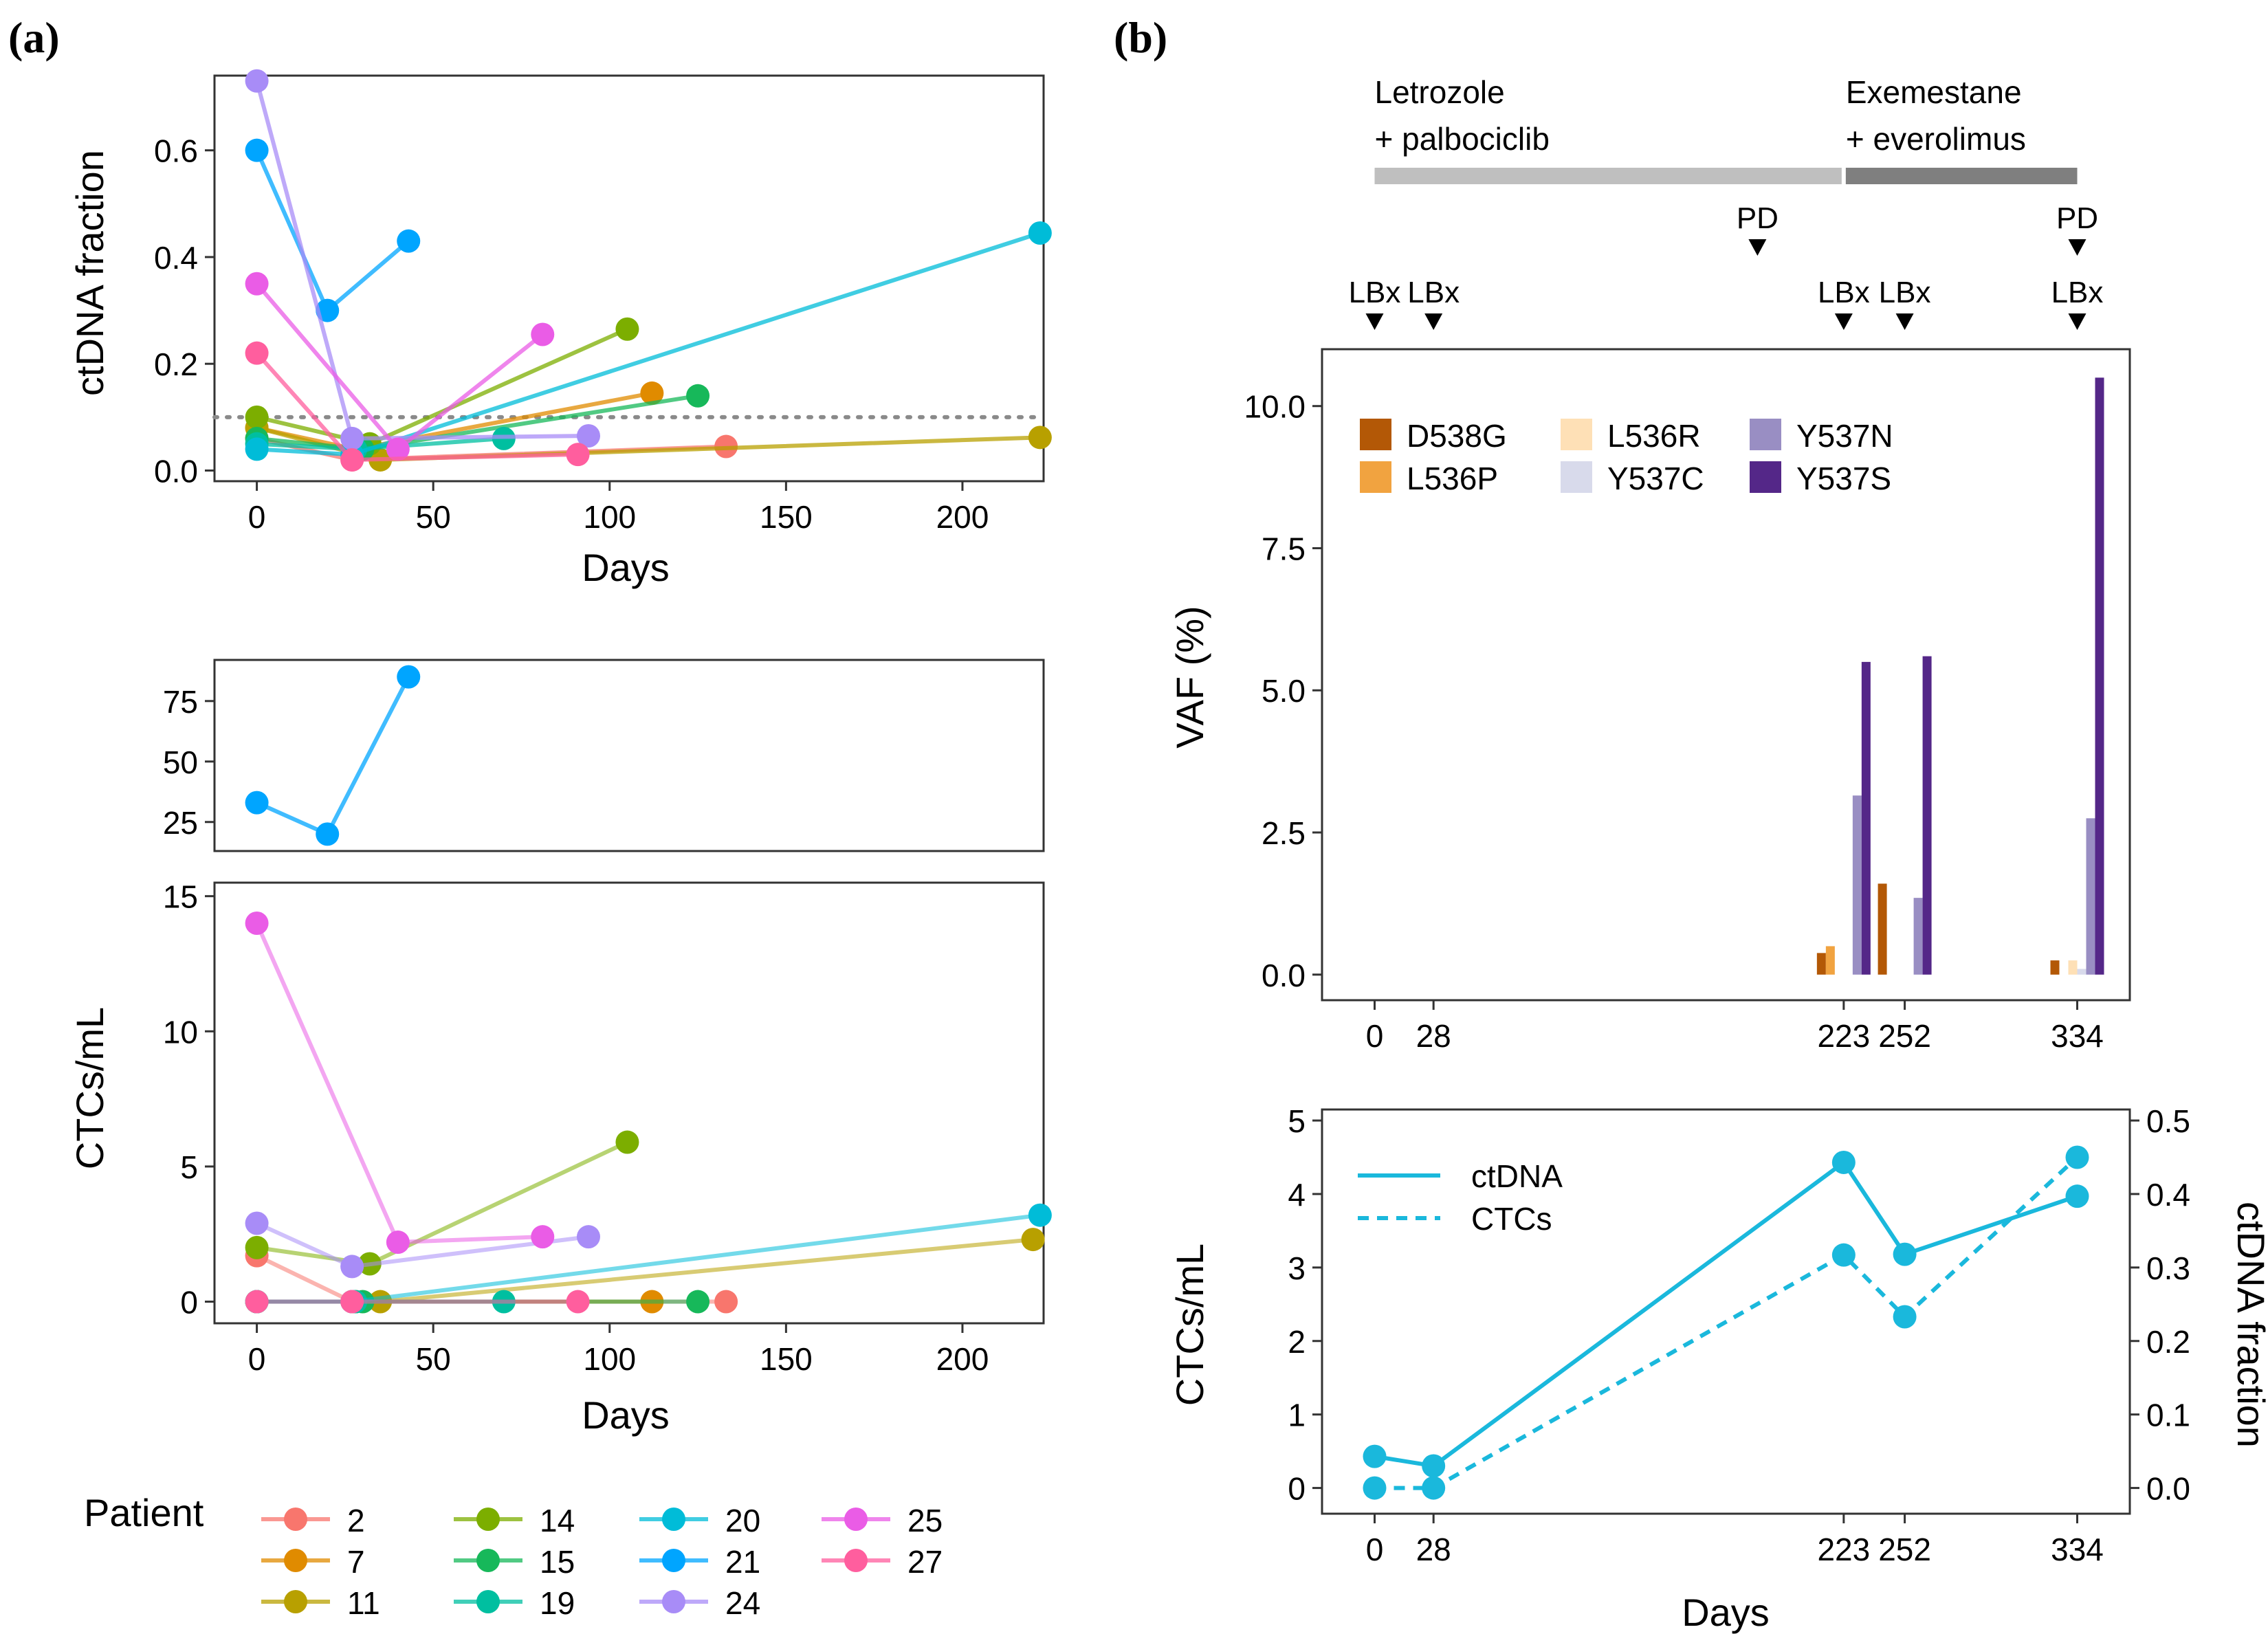  What do you see at coordinates (176, 471) in the screenshot?
I see `a-ctdna-y-tick-label: 0.0` at bounding box center [176, 471].